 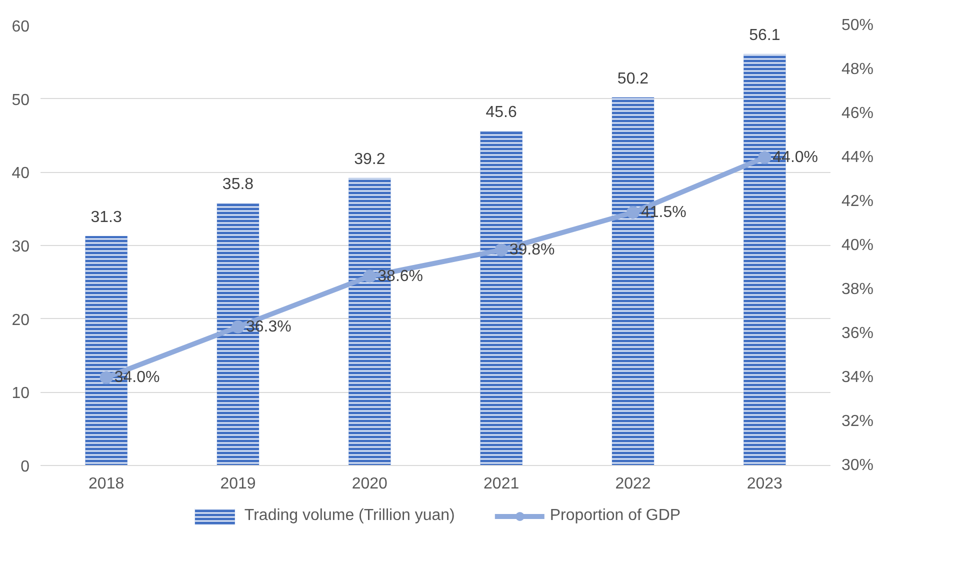 I want to click on data-label: 34.0%, so click(x=137, y=377).